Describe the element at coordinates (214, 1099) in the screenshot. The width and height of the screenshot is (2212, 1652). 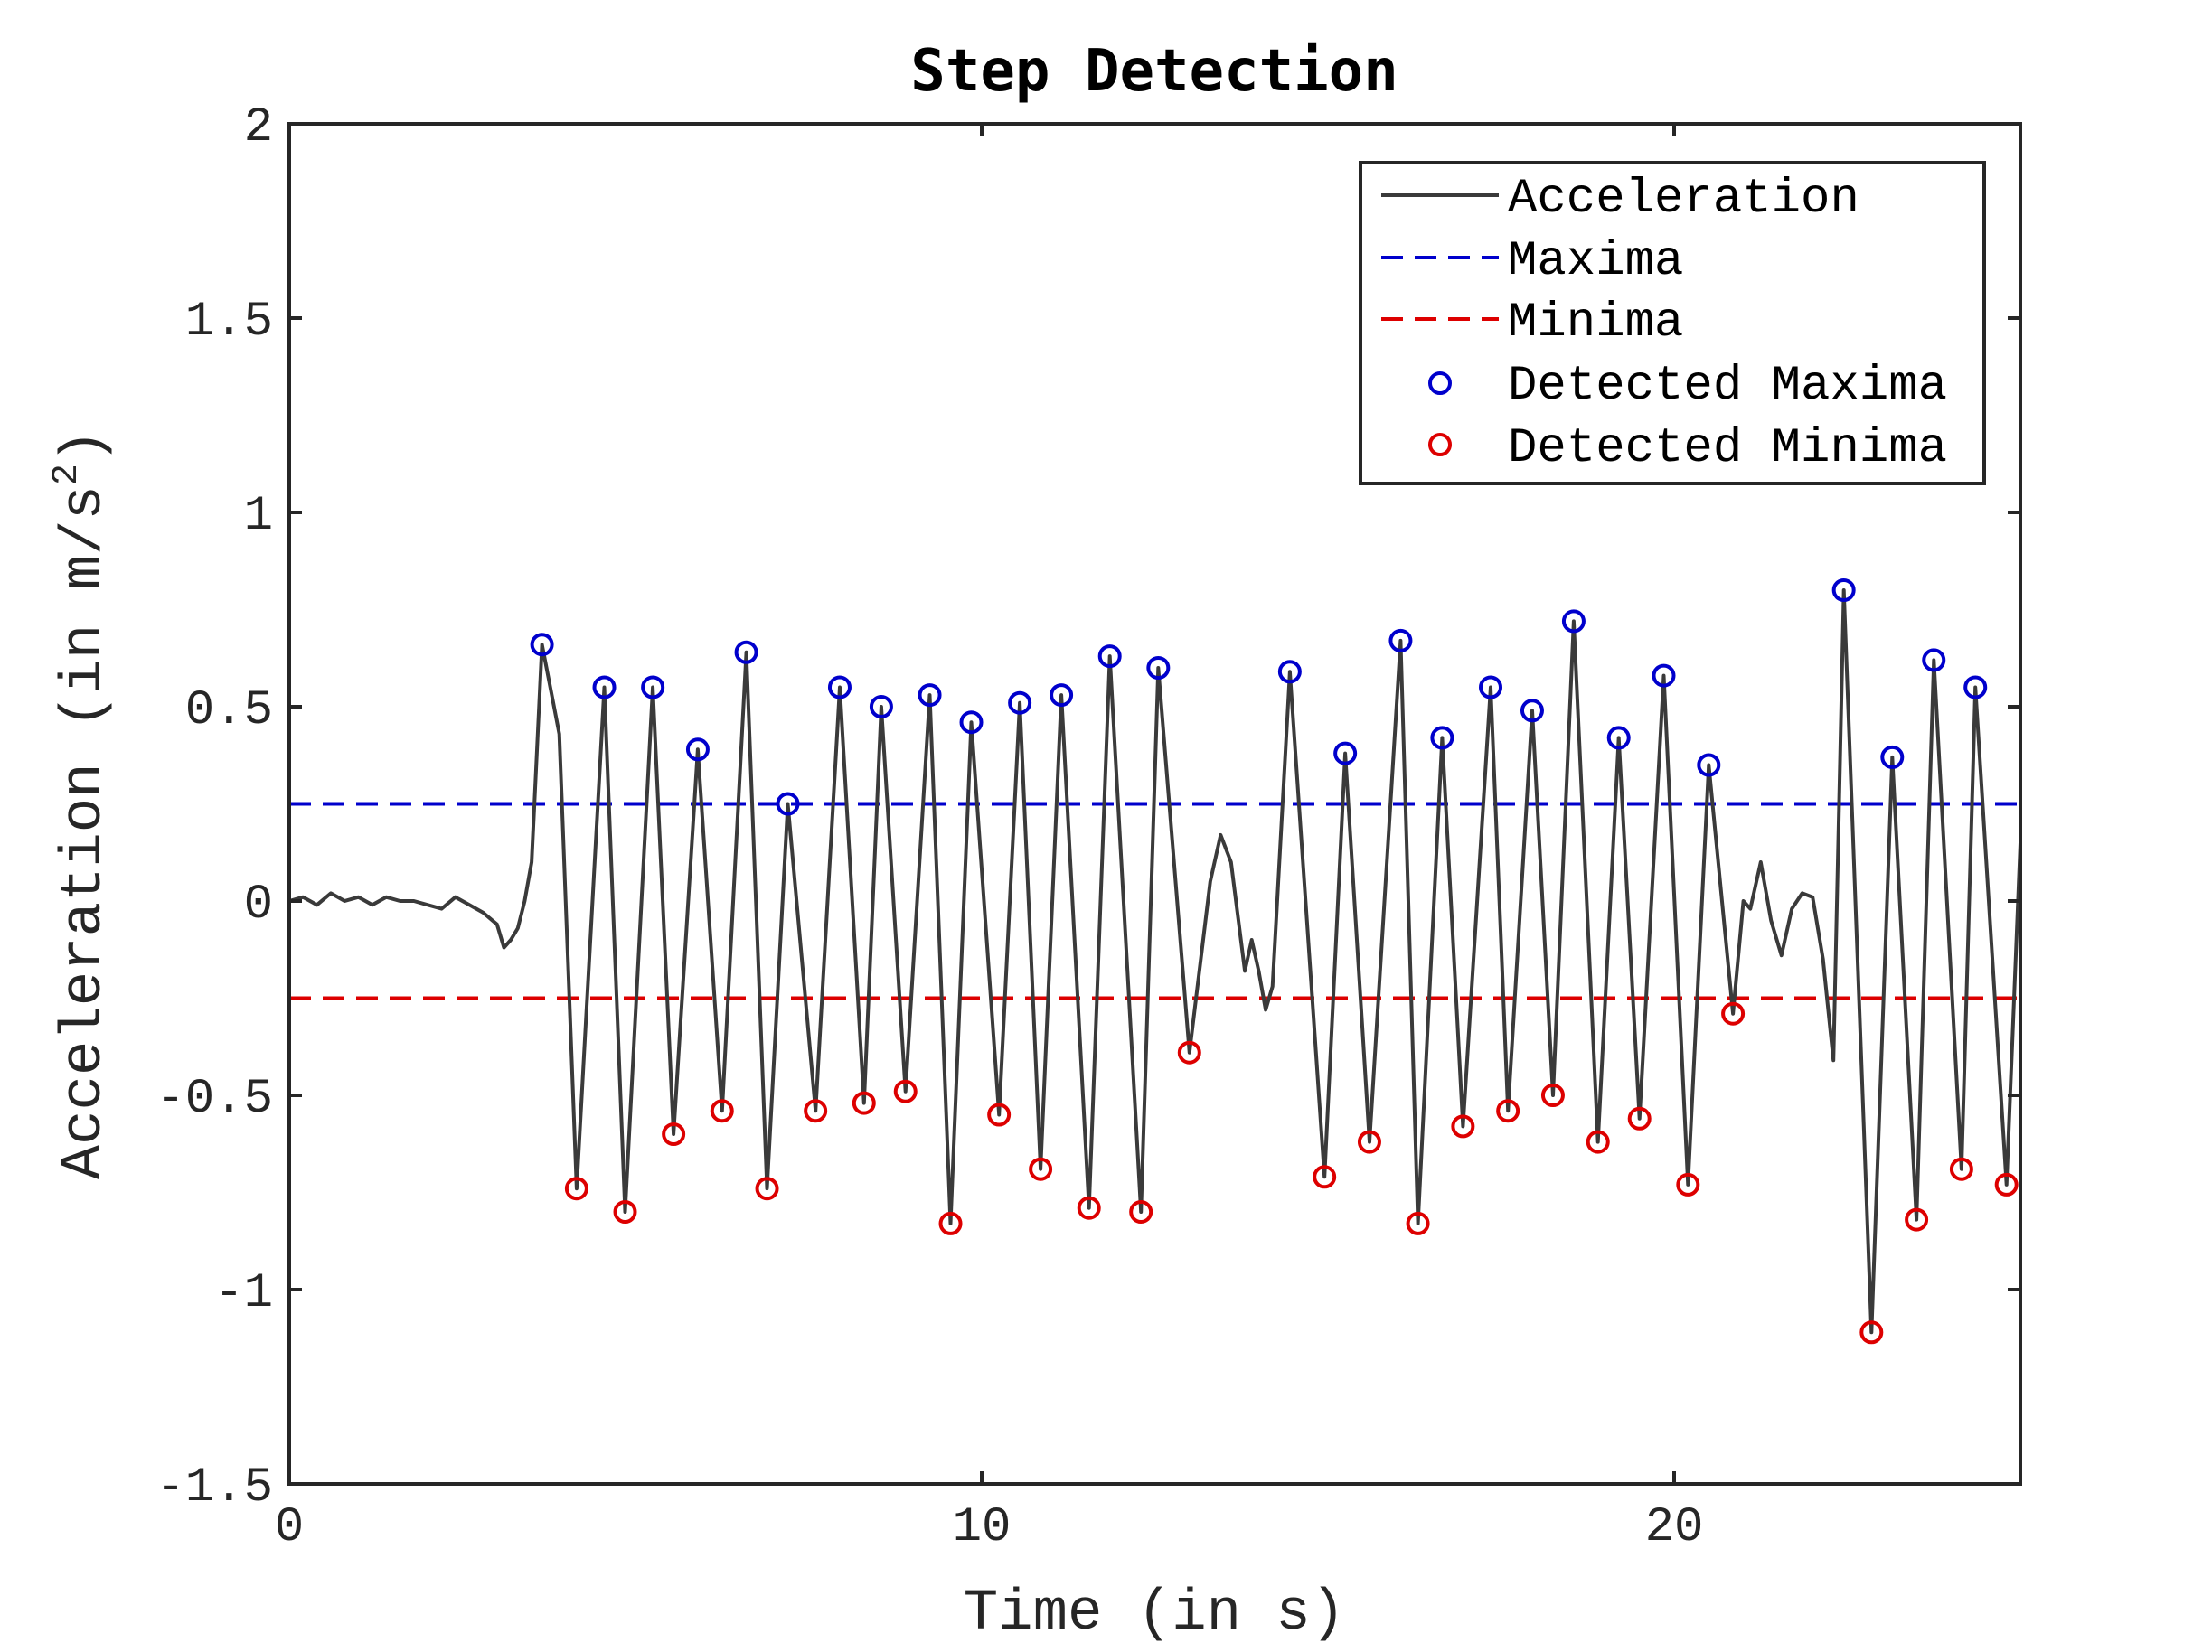
I see `y-tick-label: -0.5` at that location.